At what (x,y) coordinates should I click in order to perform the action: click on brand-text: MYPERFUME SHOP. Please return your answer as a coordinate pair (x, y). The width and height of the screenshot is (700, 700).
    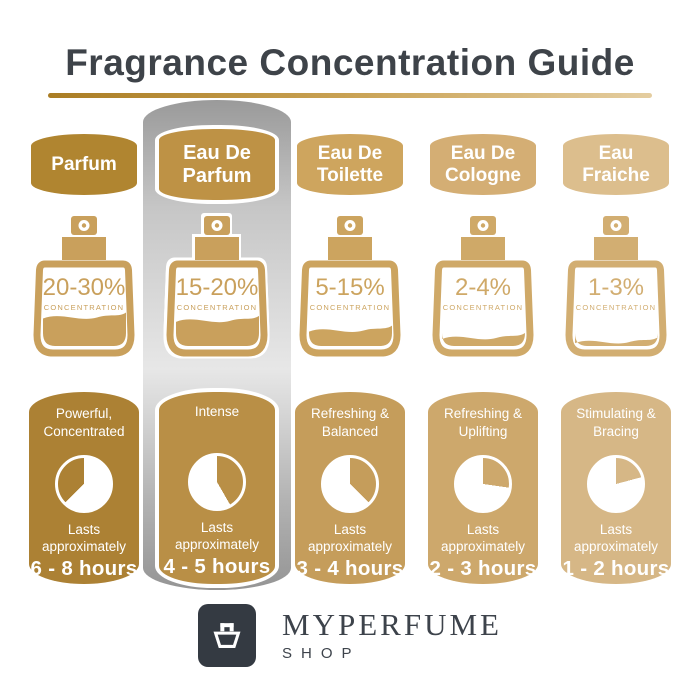
    Looking at the image, I should click on (392, 635).